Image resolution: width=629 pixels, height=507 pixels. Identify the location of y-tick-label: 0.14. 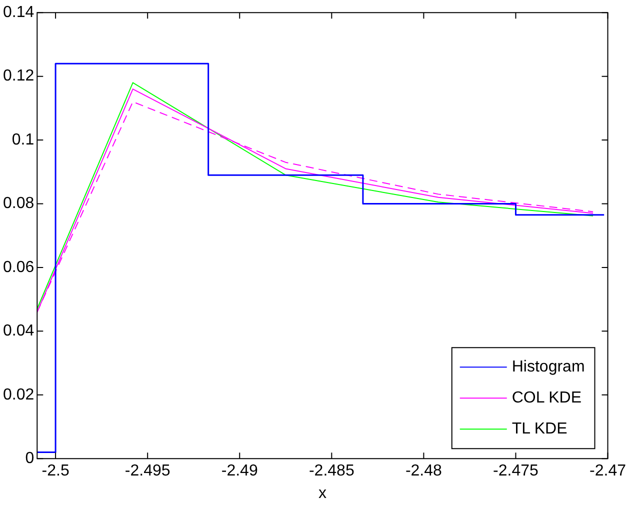
(18, 13).